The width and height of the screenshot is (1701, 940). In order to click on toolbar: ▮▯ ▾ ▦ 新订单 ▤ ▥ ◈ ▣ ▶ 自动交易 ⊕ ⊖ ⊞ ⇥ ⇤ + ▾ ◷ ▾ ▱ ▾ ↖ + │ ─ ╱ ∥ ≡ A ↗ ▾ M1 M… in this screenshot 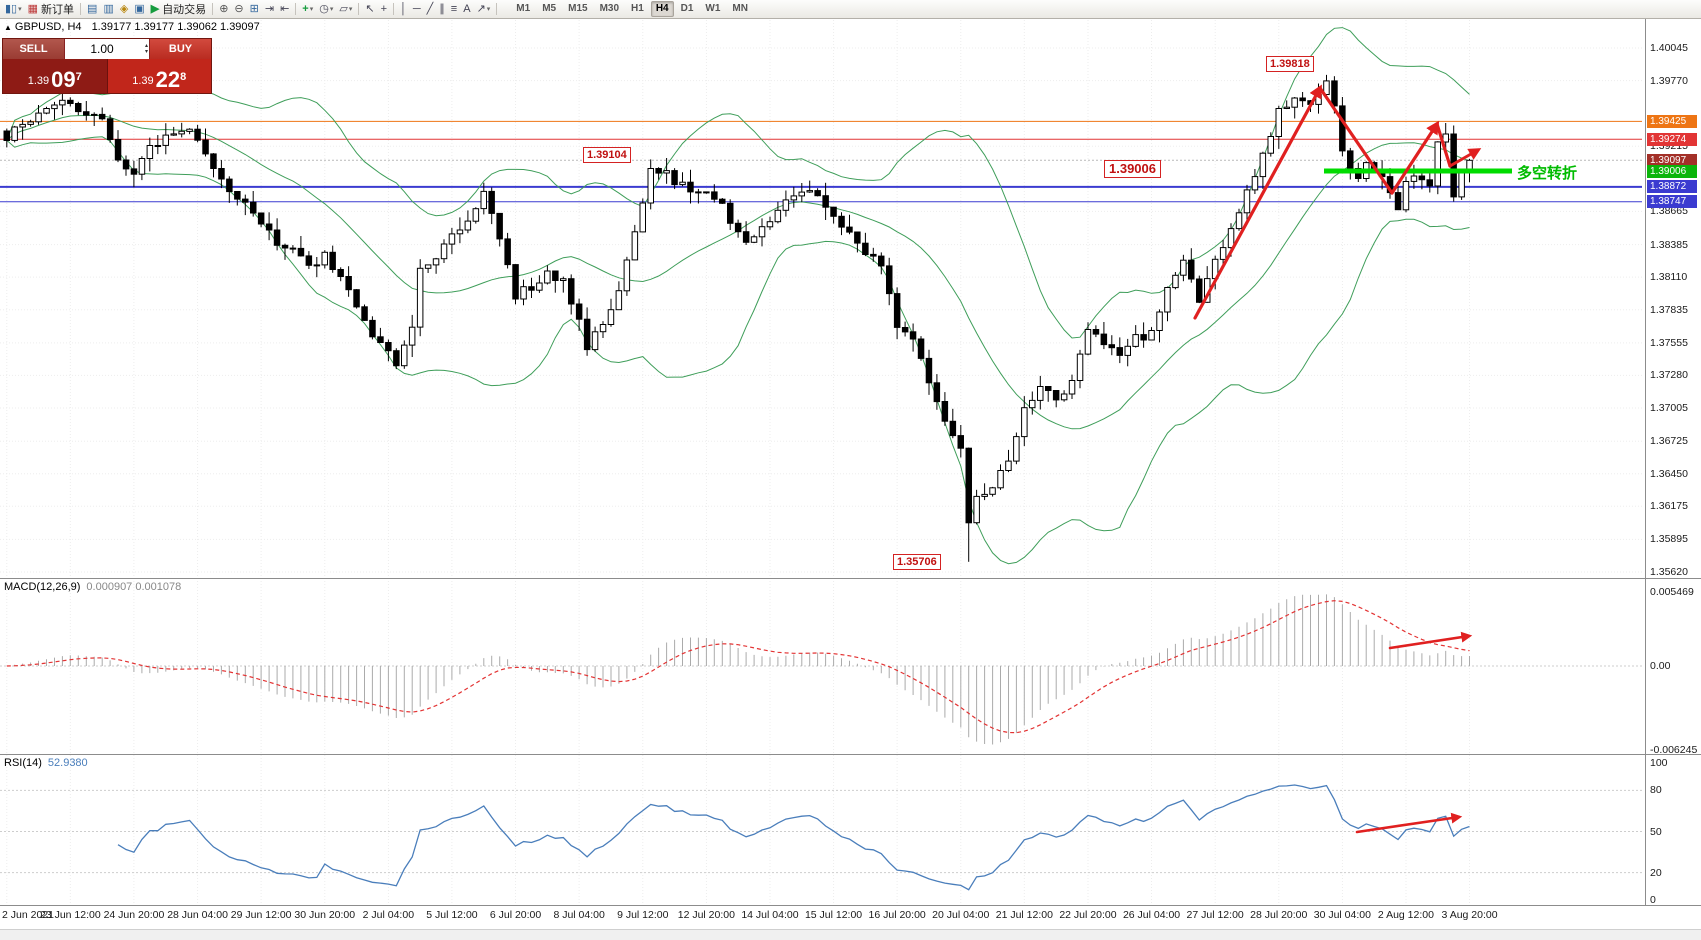, I will do `click(850, 9)`.